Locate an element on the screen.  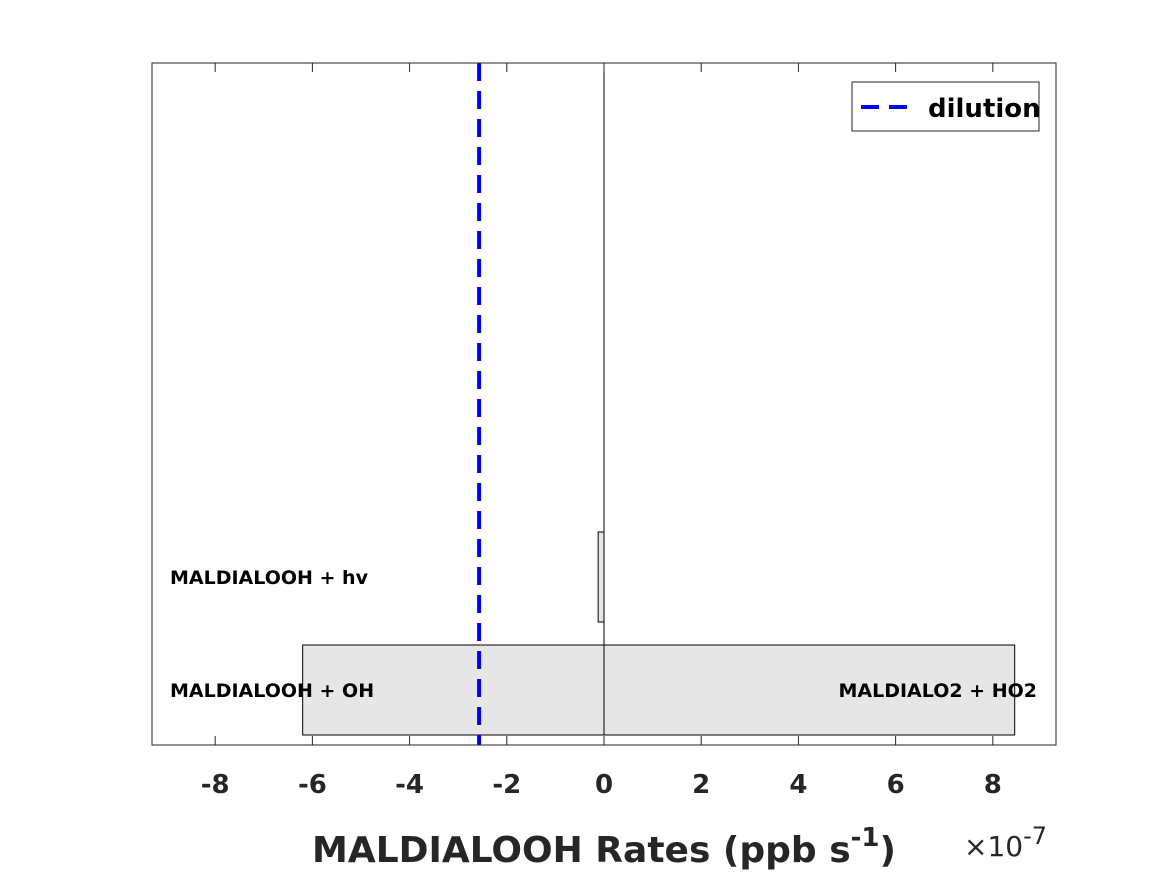
legend-box is located at coordinates (945, 106).